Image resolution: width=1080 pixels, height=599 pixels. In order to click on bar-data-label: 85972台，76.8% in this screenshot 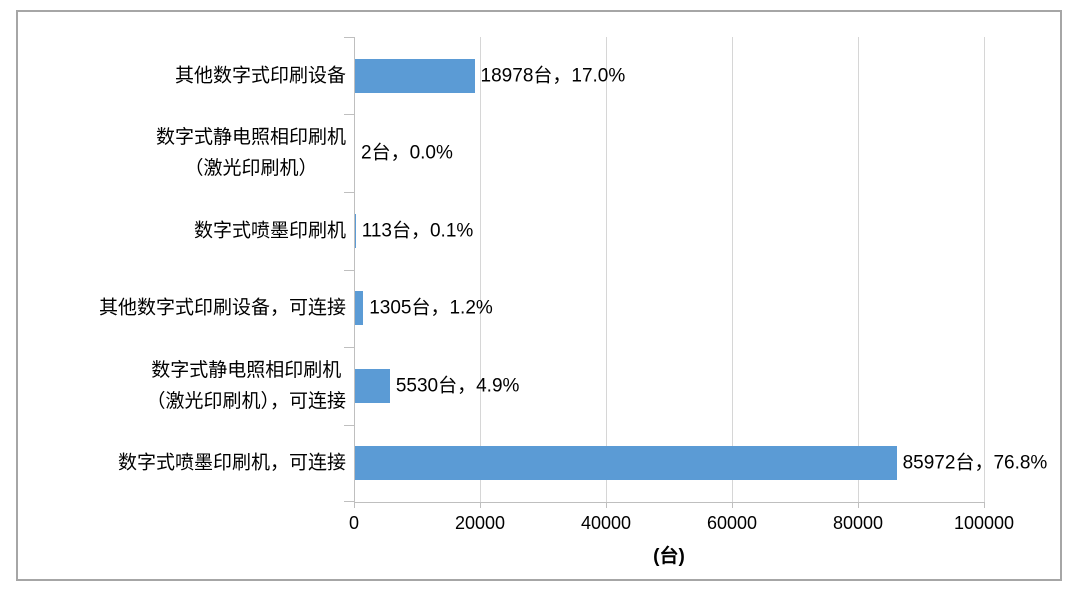, I will do `click(975, 463)`.